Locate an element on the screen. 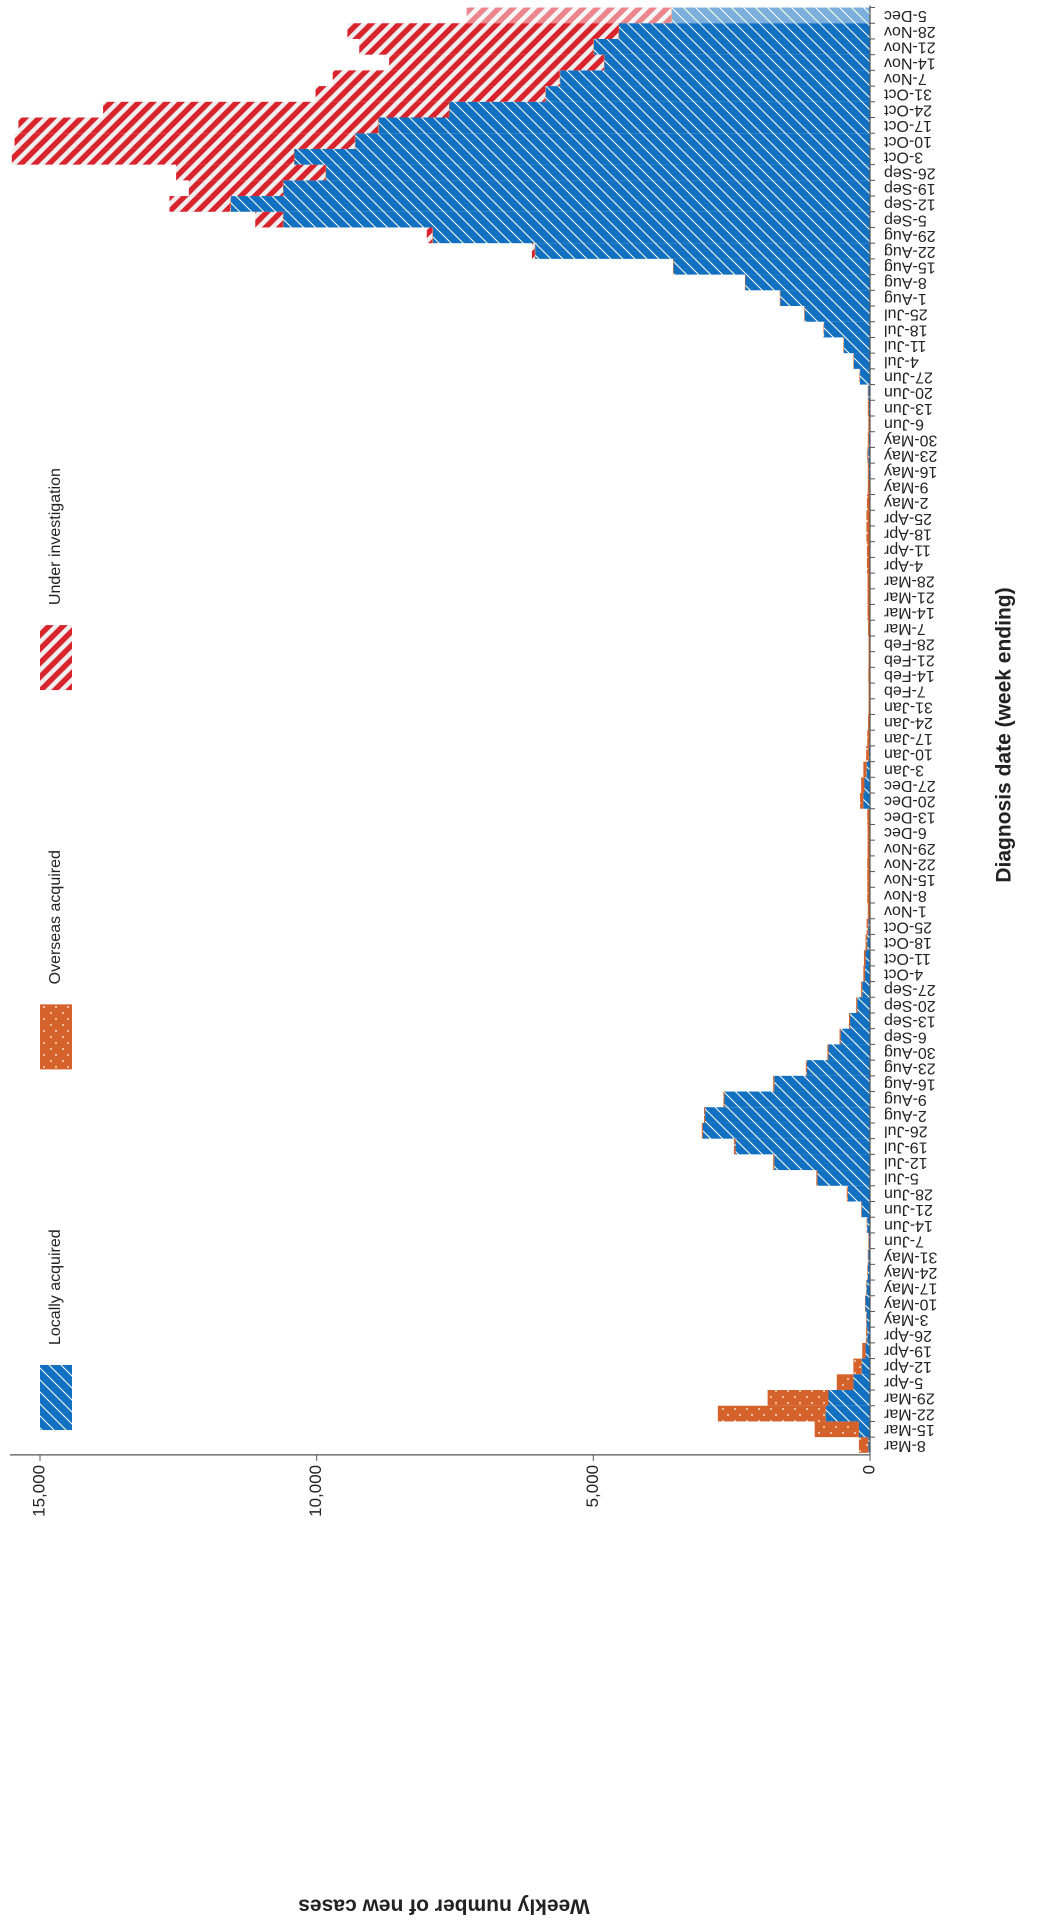  x-tick-label: 14-Feb is located at coordinates (909, 675).